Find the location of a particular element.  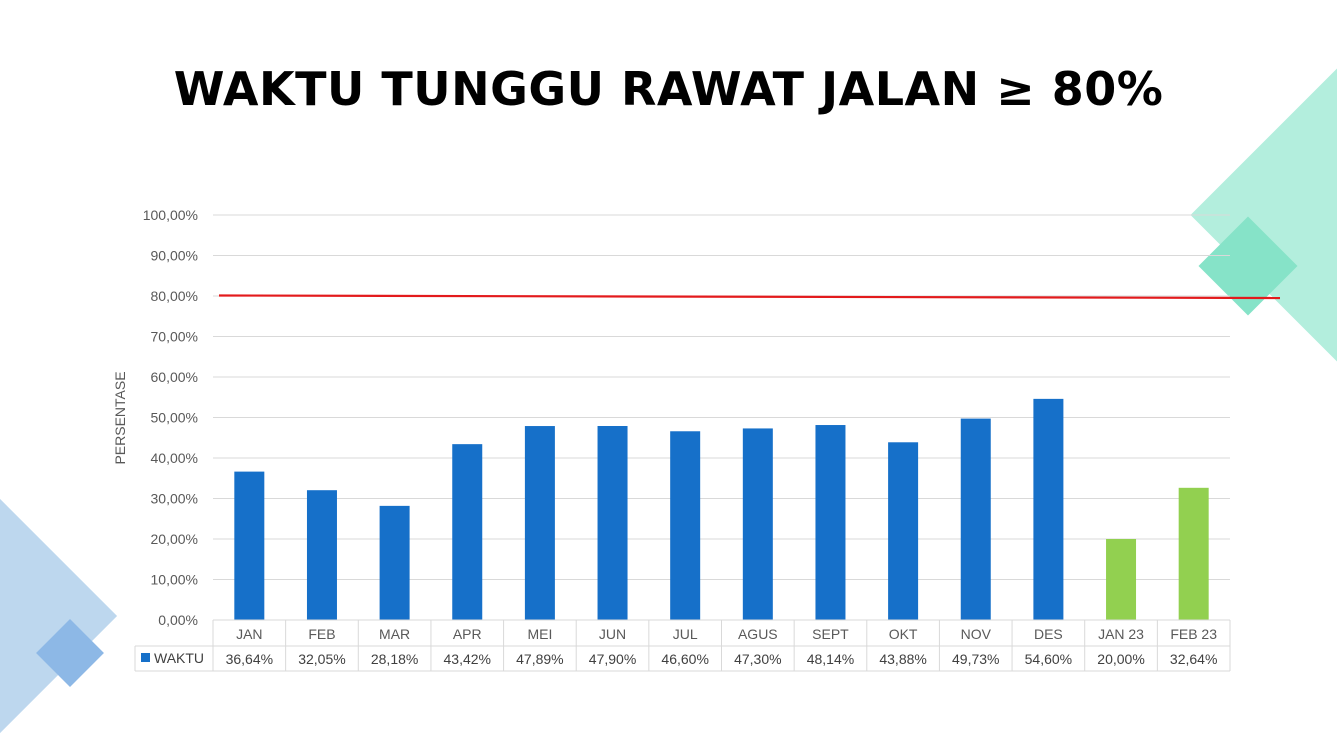

x-category-label: DES is located at coordinates (1048, 634).